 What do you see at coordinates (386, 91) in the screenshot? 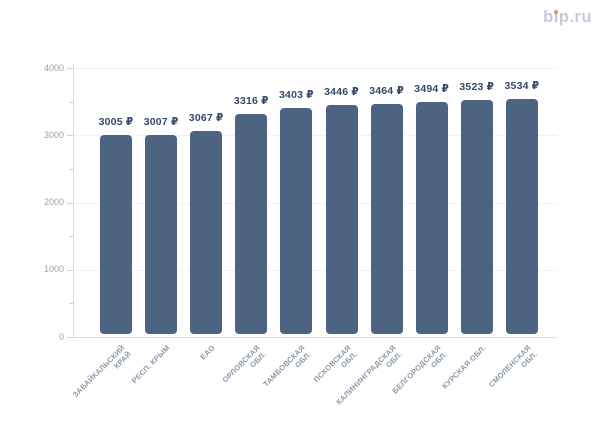
I see `bar-value-label: 3464 ₽` at bounding box center [386, 91].